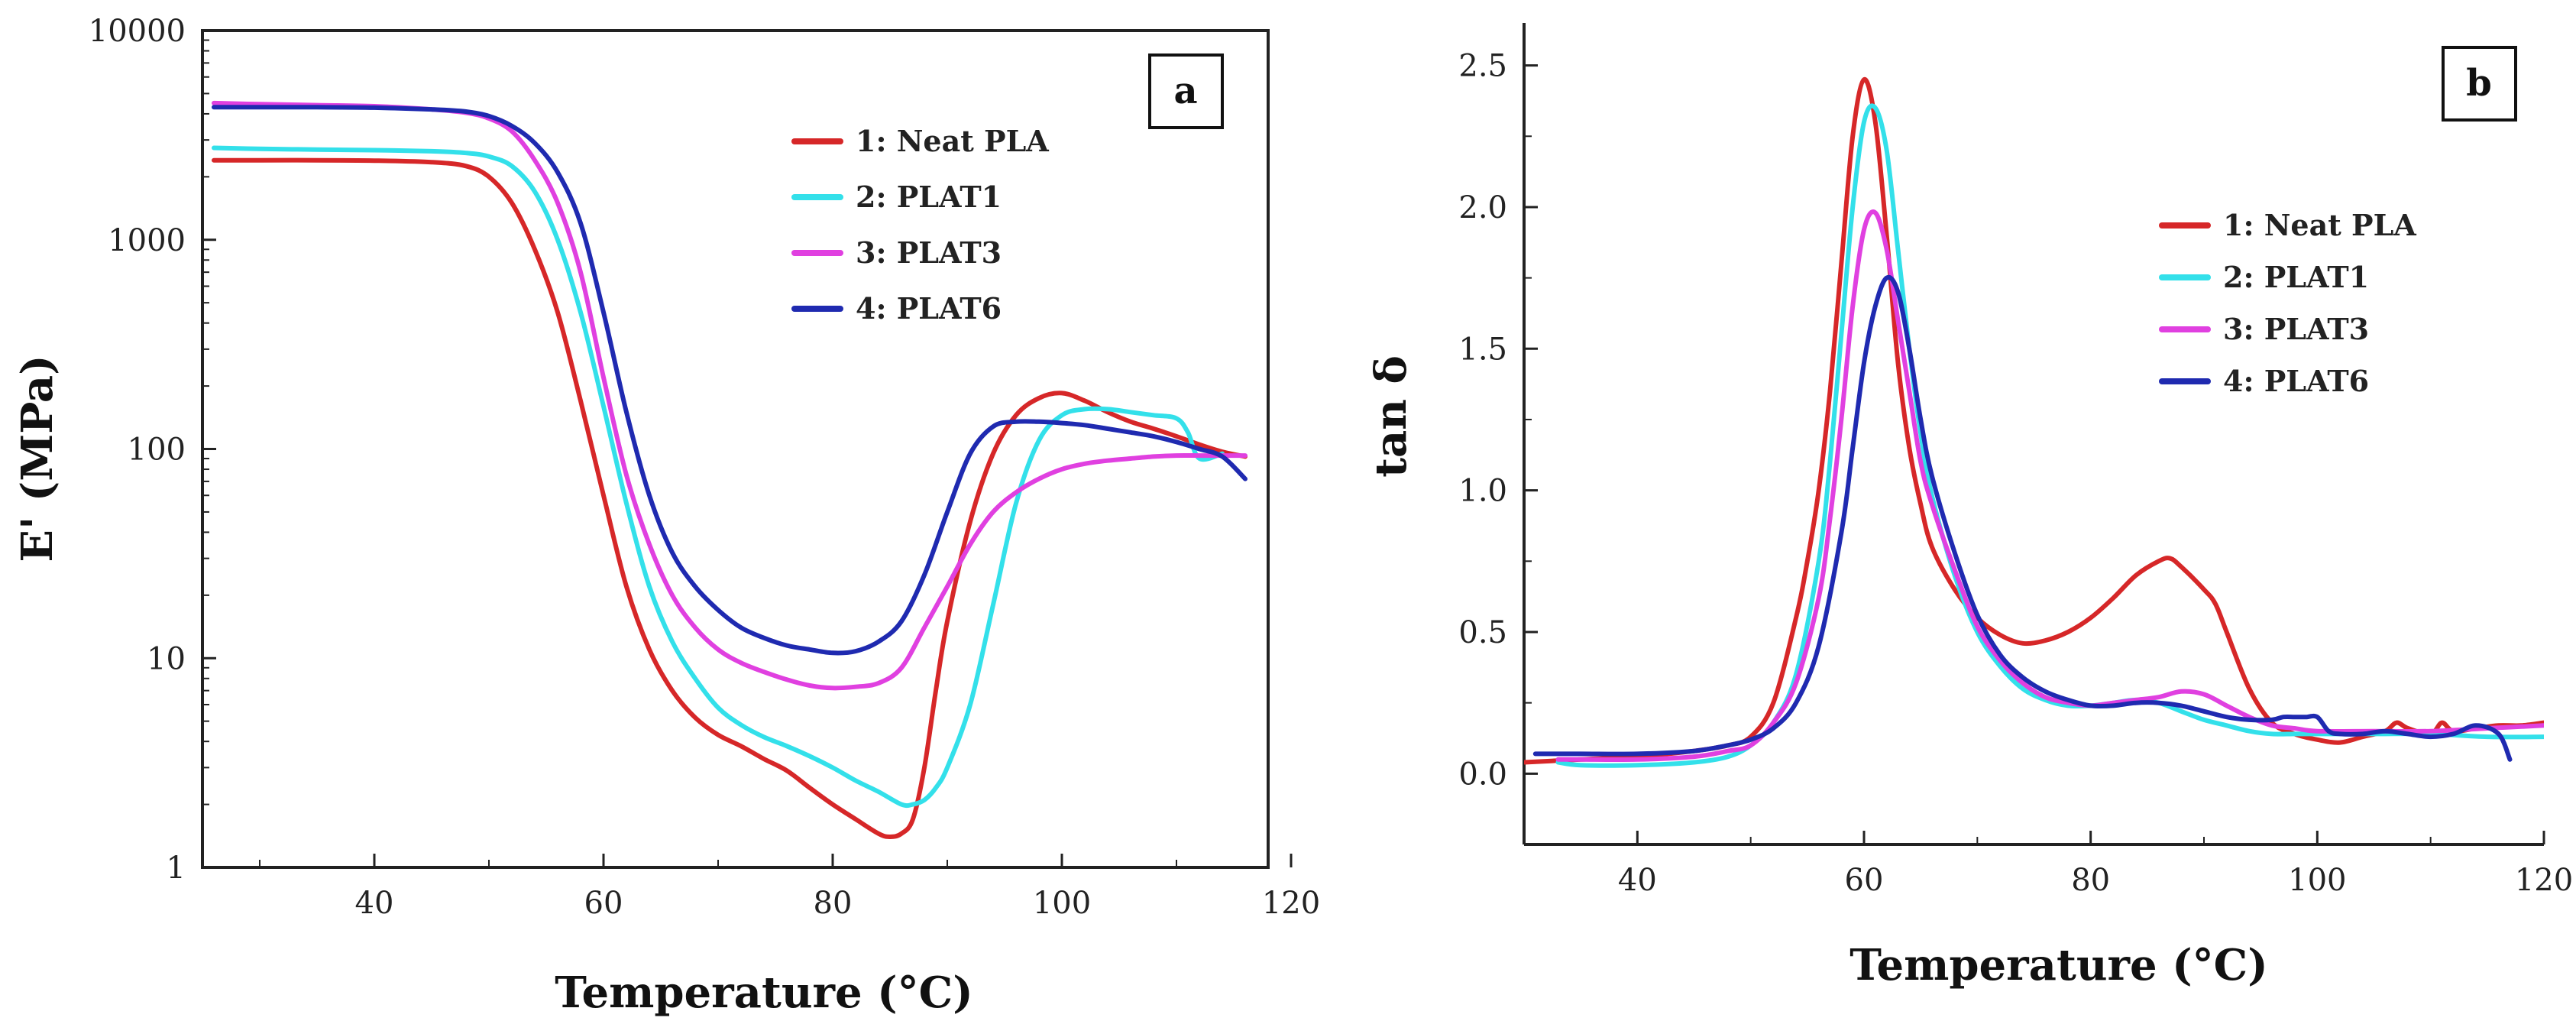 The width and height of the screenshot is (2576, 1034). I want to click on y-tick-label-a-1: 10, so click(166, 659).